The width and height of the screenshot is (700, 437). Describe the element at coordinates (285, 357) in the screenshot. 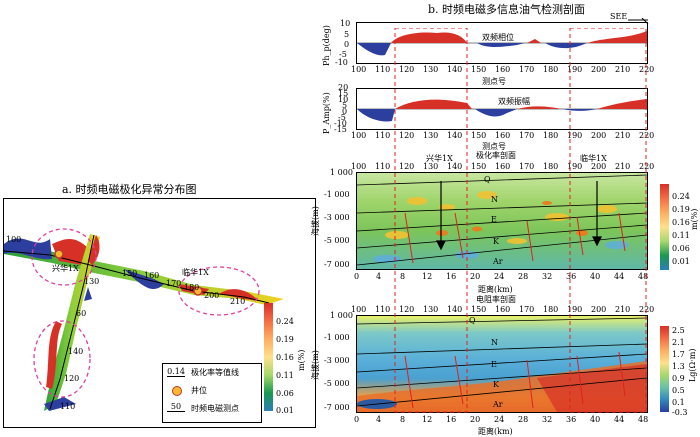

I see `colorbar-tick: 0.16` at that location.